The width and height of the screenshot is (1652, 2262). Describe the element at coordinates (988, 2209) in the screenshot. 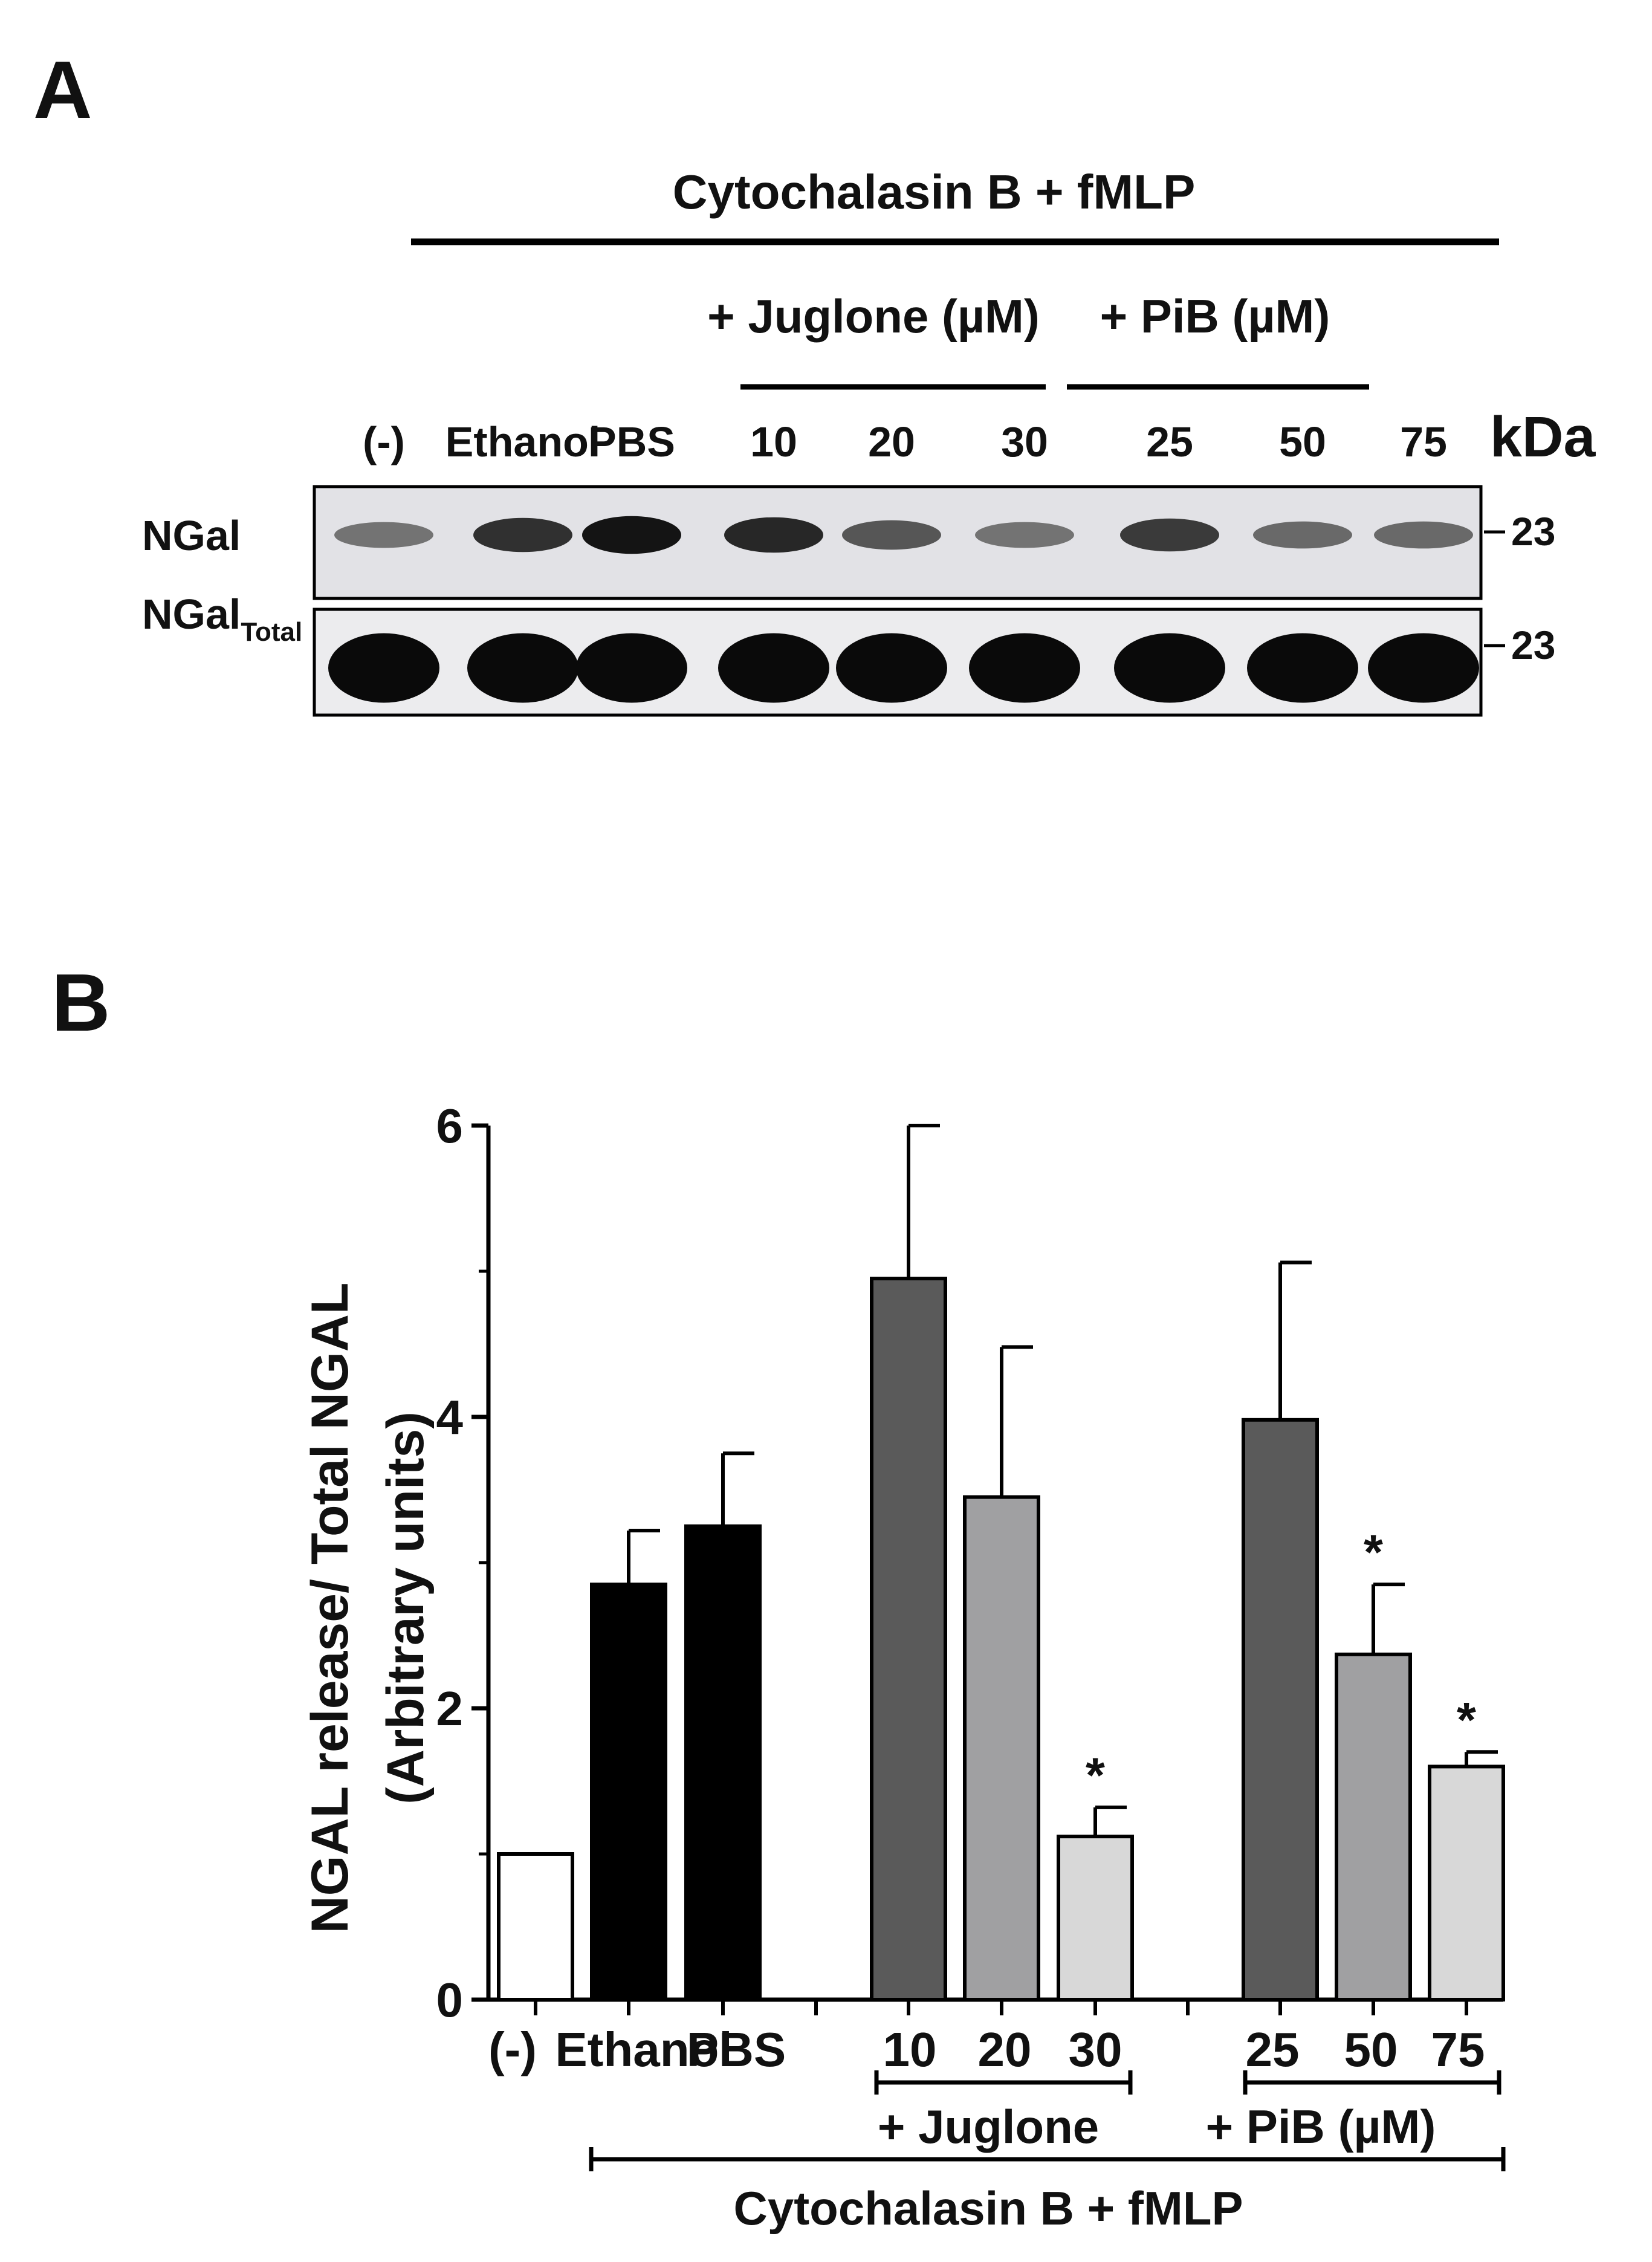

I see `chart-footer: Cytochalasin B + fMLP` at that location.